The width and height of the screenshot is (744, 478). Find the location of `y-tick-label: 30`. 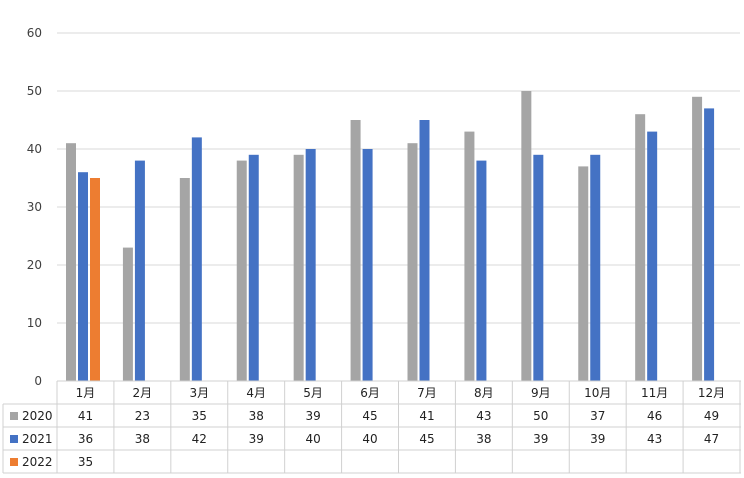

y-tick-label: 30 is located at coordinates (34, 207).